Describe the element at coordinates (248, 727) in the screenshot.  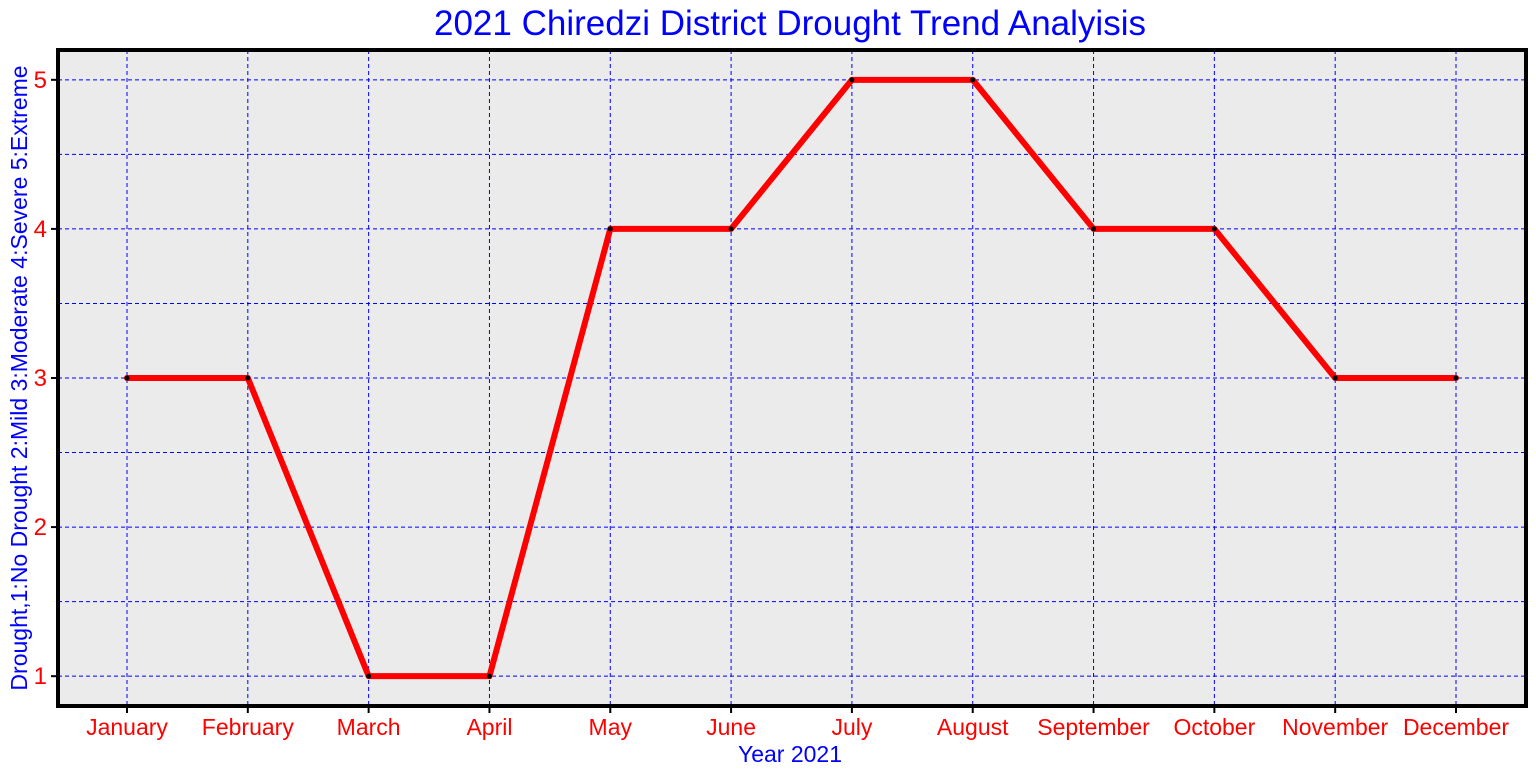
I see `x-tick-label: February` at that location.